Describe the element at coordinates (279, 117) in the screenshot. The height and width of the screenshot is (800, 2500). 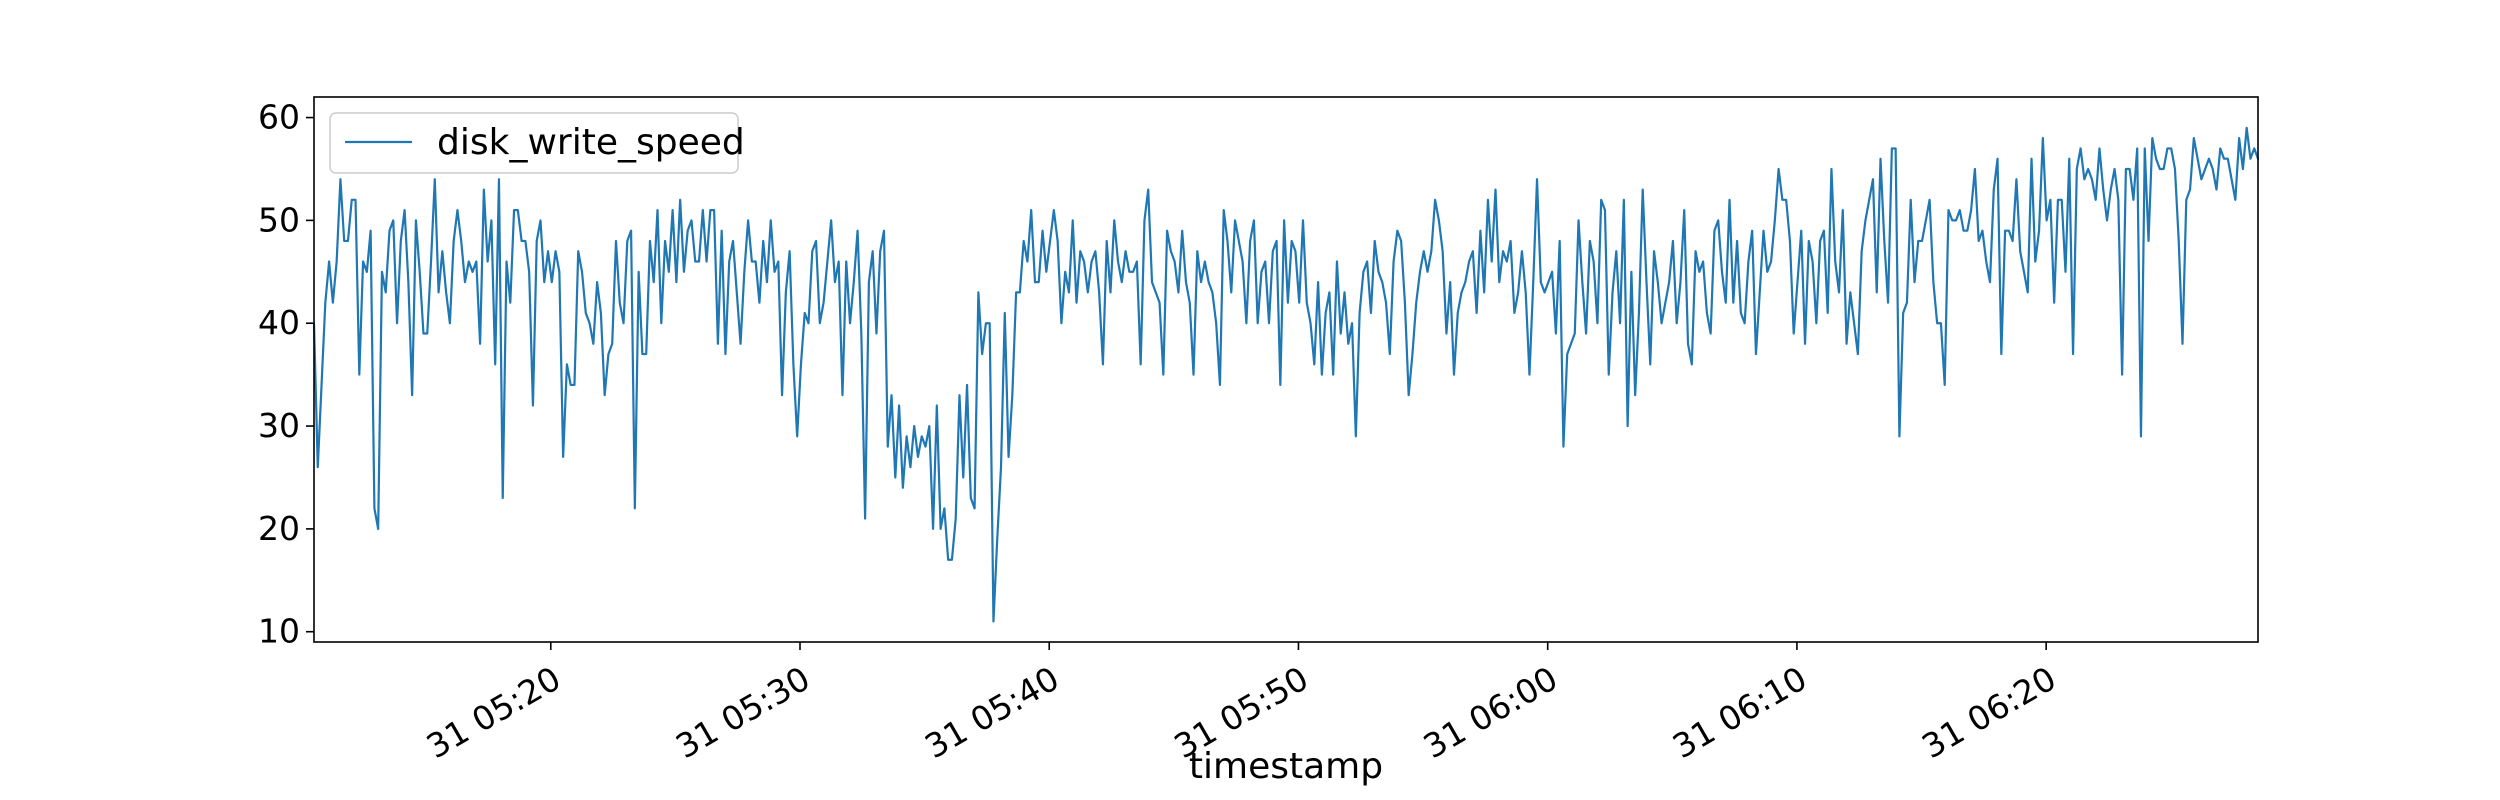
I see `y-tick-label: 60` at that location.